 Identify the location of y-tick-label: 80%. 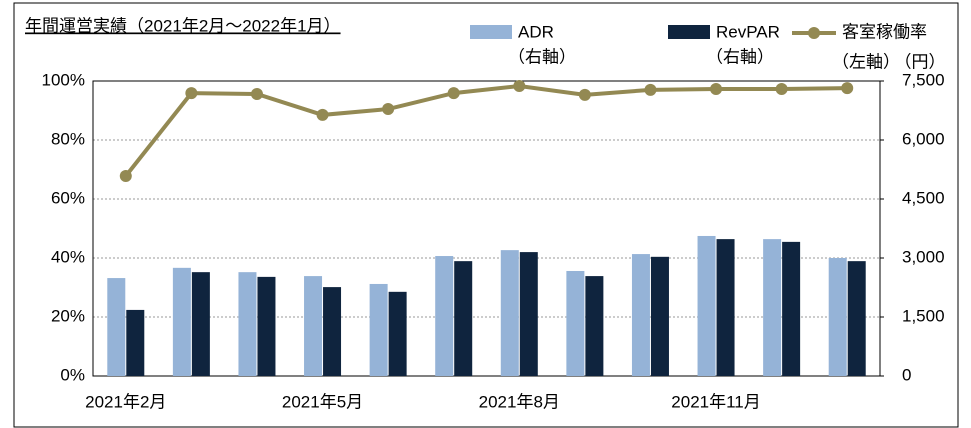
(68, 138).